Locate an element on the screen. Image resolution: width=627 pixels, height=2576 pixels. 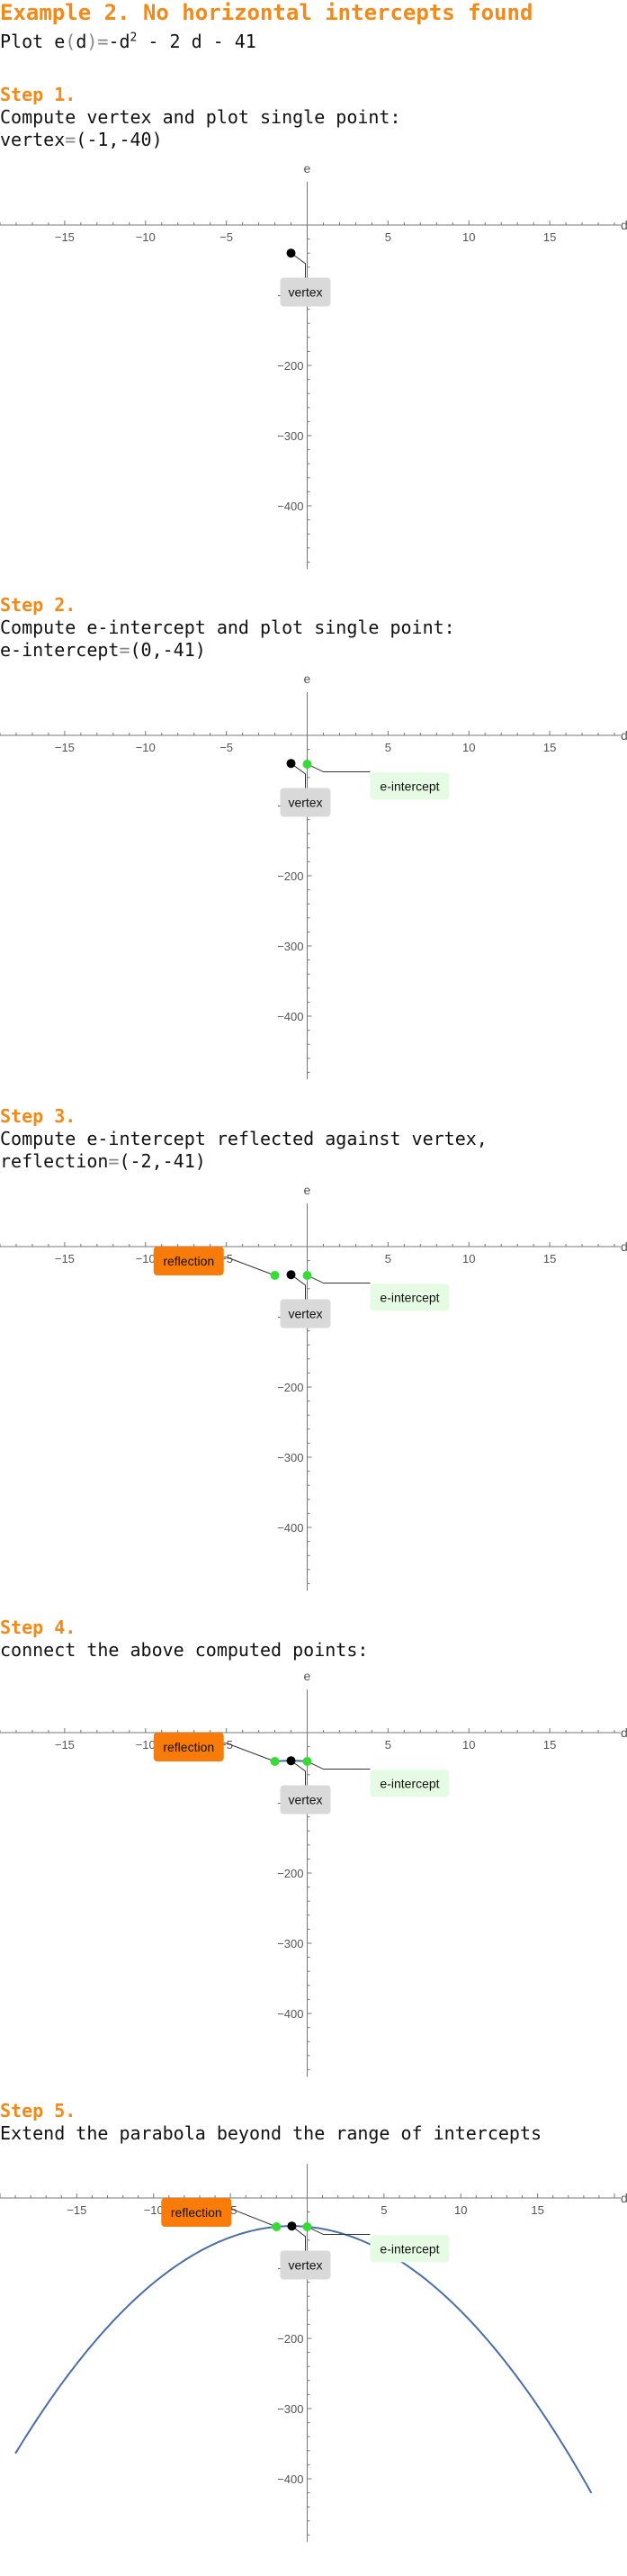
step-4-heading: Step 4. is located at coordinates (38, 1627).